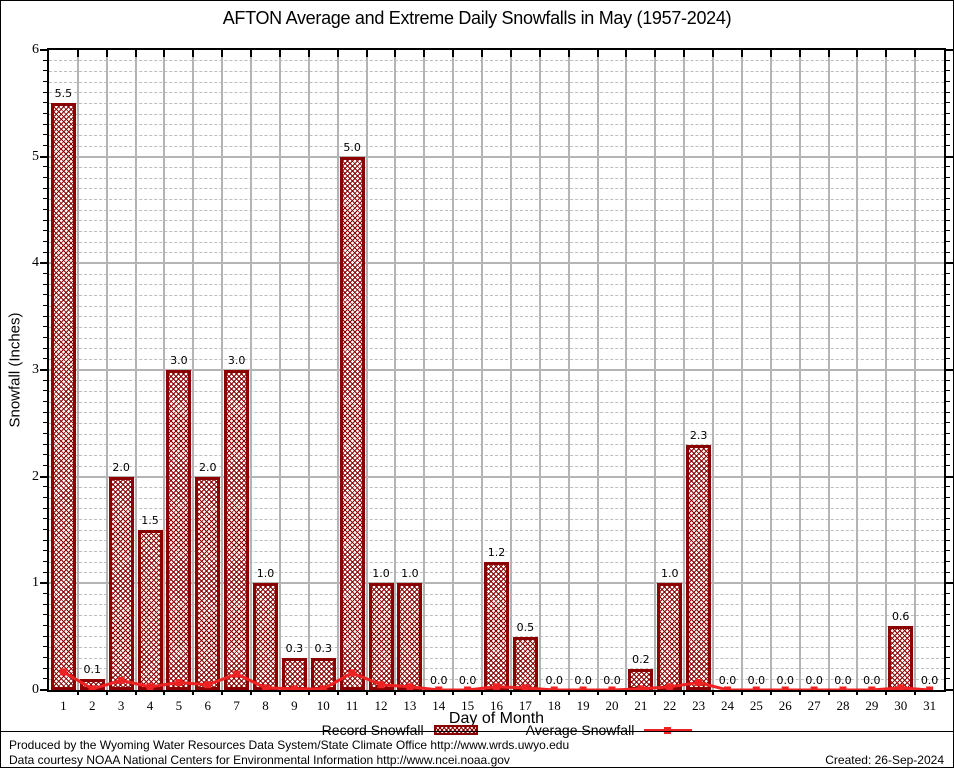 The height and width of the screenshot is (768, 954). I want to click on major-gridline, so click(496, 263).